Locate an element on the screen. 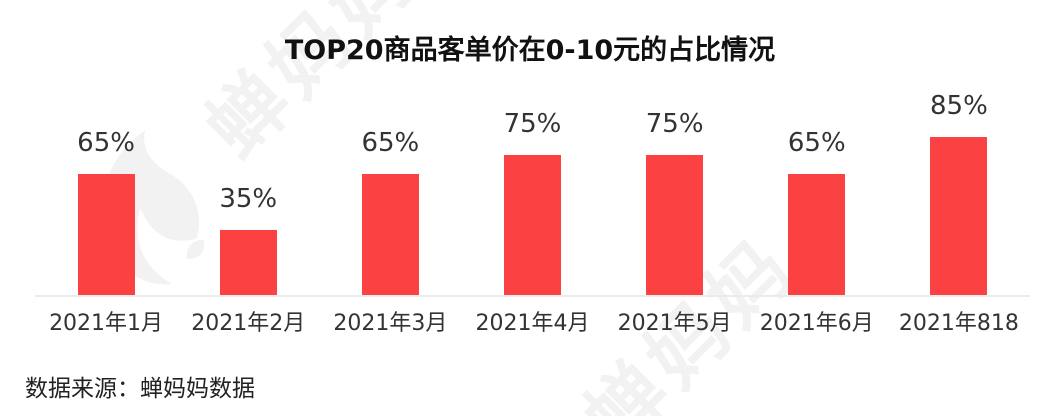 The image size is (1060, 416). bar-column: 85% is located at coordinates (959, 191).